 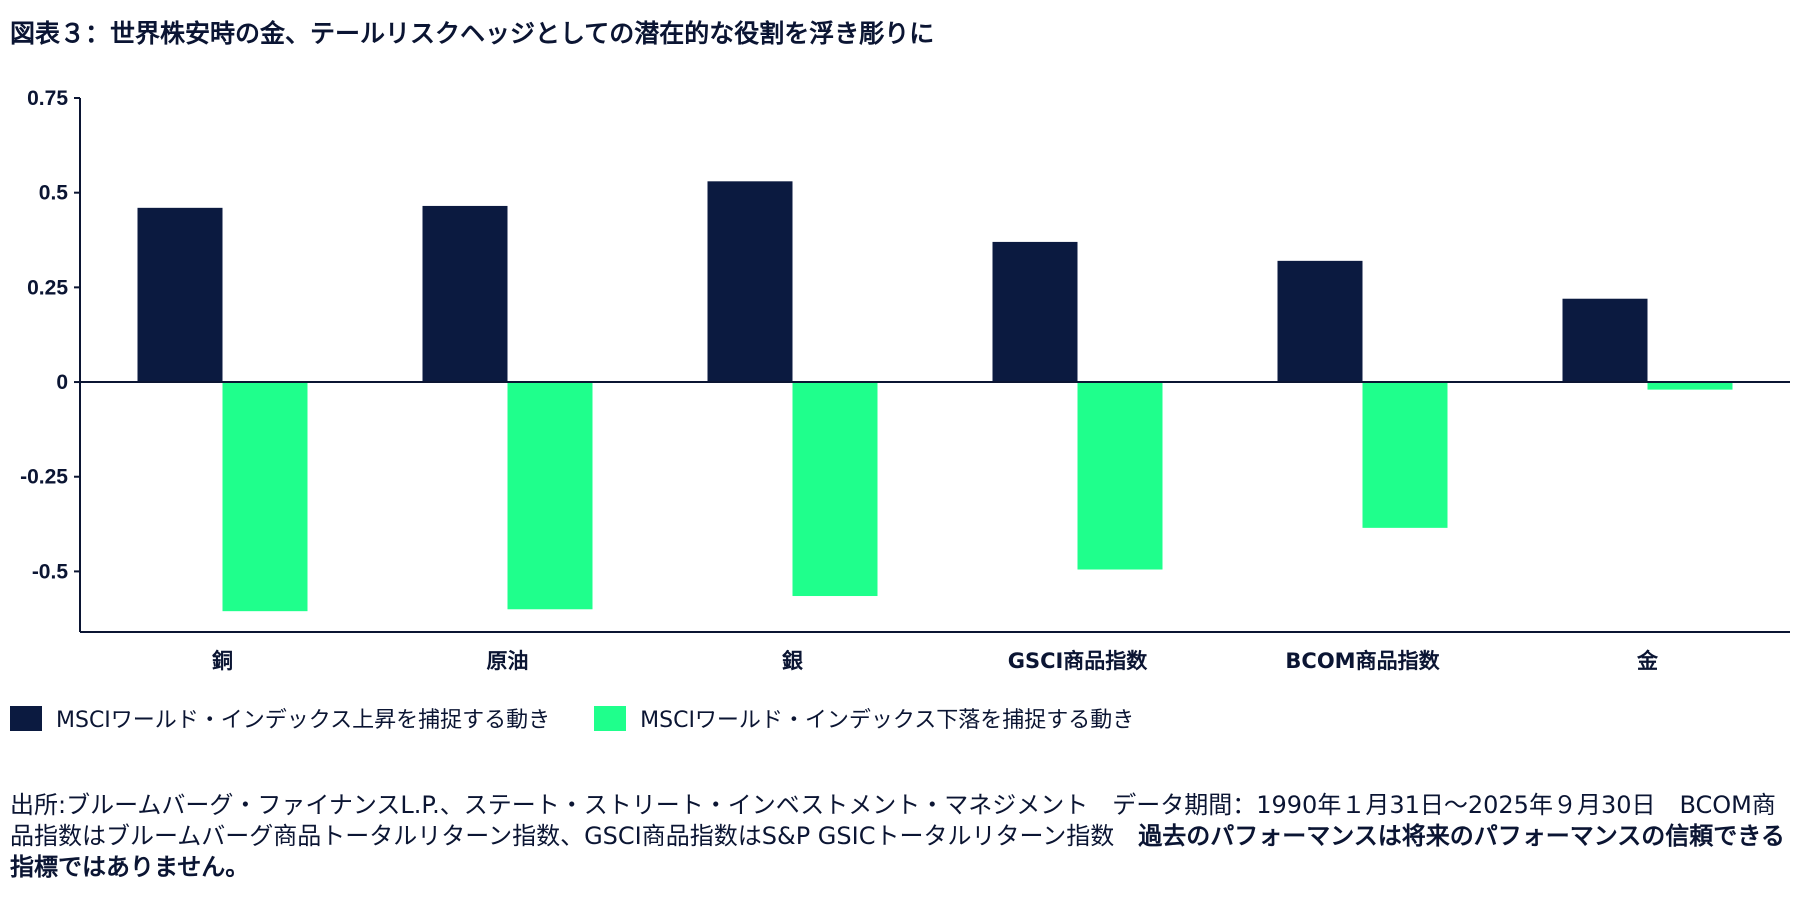 What do you see at coordinates (887, 720) in the screenshot?
I see `legend-label-down: MSCIワールド・インデックス下落を捕捉する動き` at bounding box center [887, 720].